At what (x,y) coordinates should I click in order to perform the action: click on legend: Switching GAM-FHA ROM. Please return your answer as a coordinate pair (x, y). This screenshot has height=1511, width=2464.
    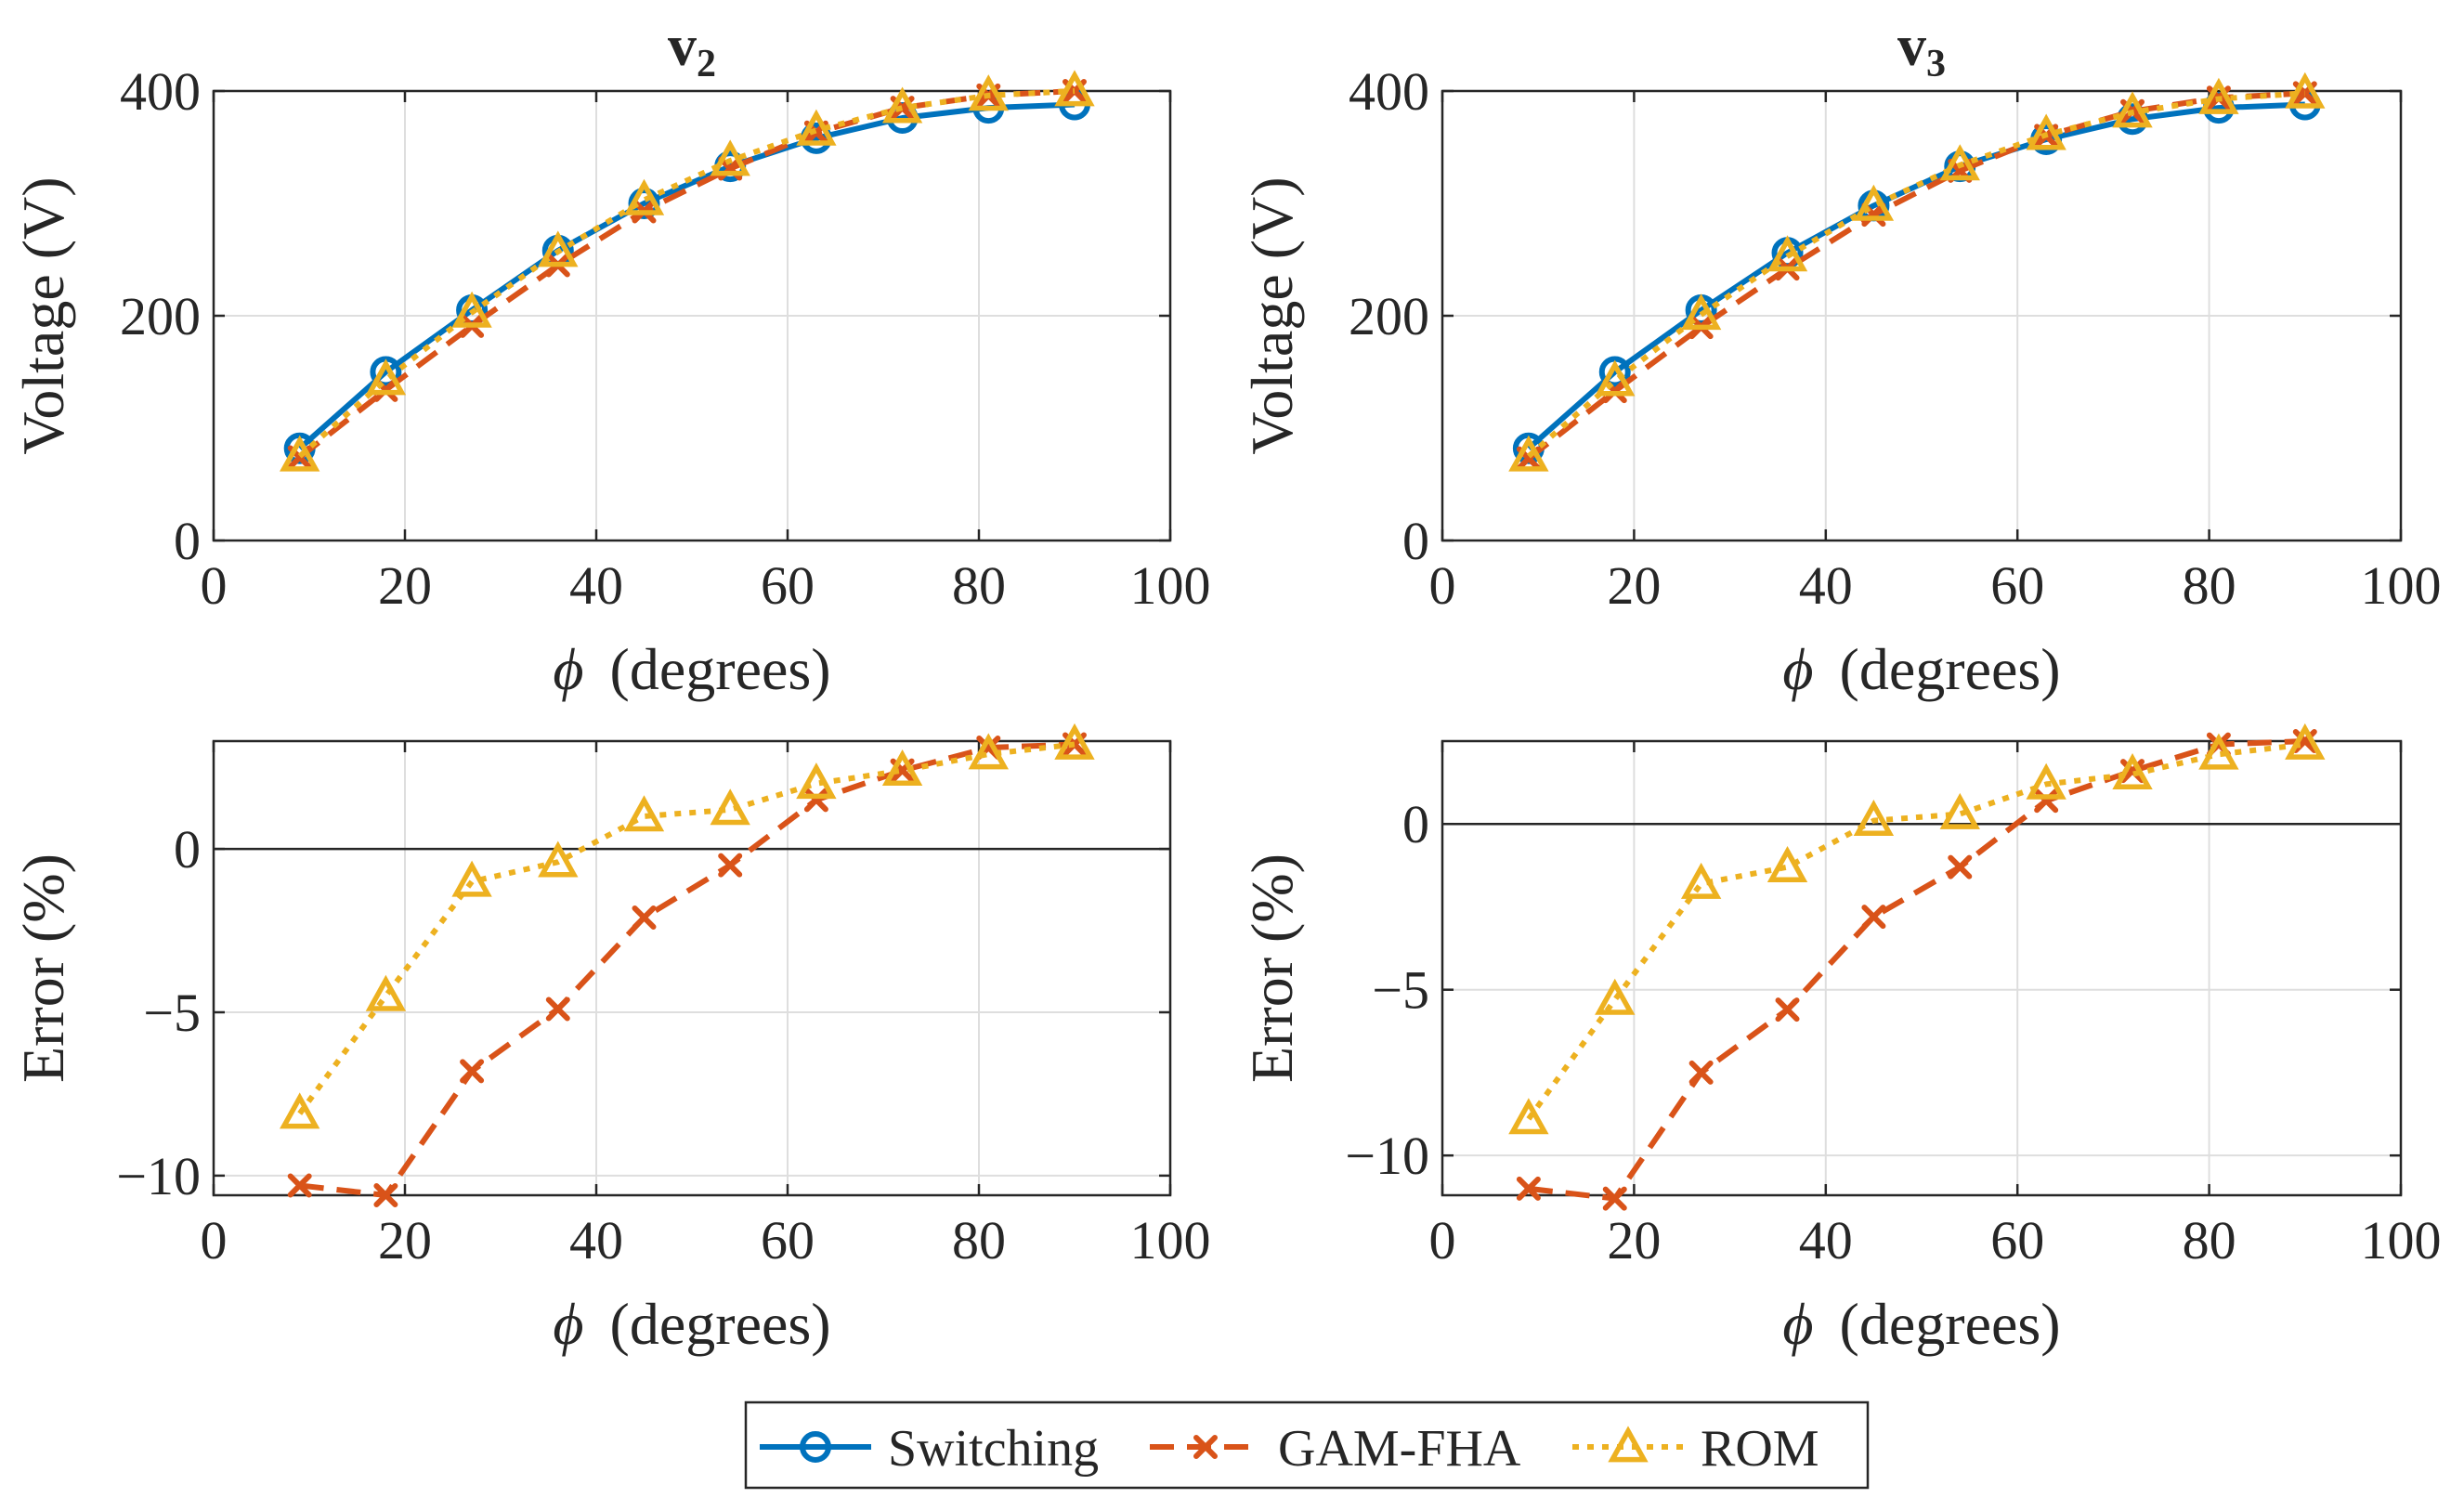
    Looking at the image, I should click on (1307, 1445).